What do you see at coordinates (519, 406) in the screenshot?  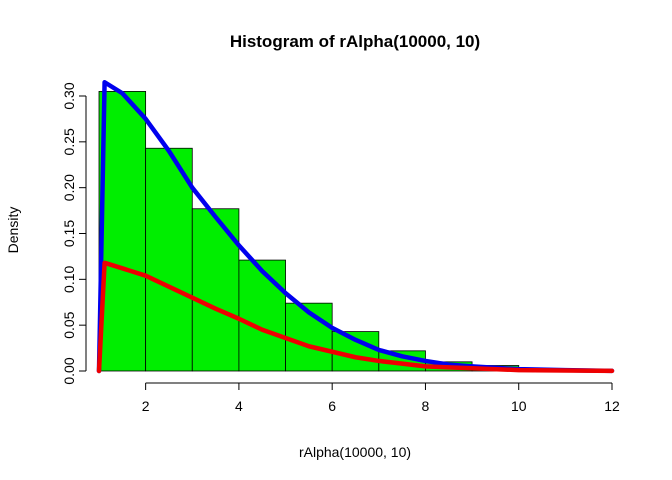 I see `x-tick-label: 10` at bounding box center [519, 406].